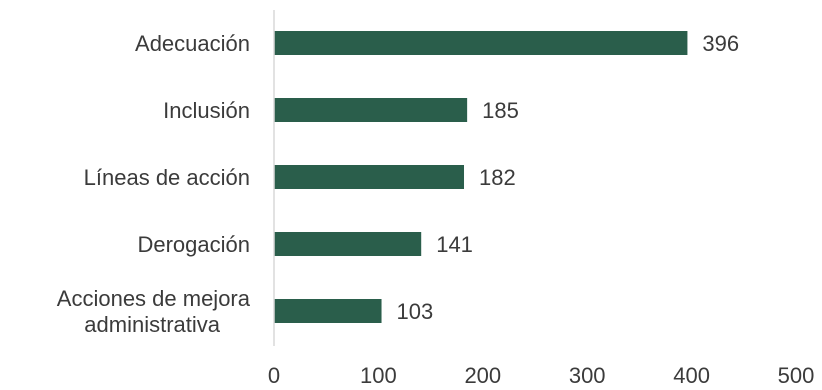 Image resolution: width=822 pixels, height=390 pixels. Describe the element at coordinates (415, 311) in the screenshot. I see `value-label: 103` at that location.